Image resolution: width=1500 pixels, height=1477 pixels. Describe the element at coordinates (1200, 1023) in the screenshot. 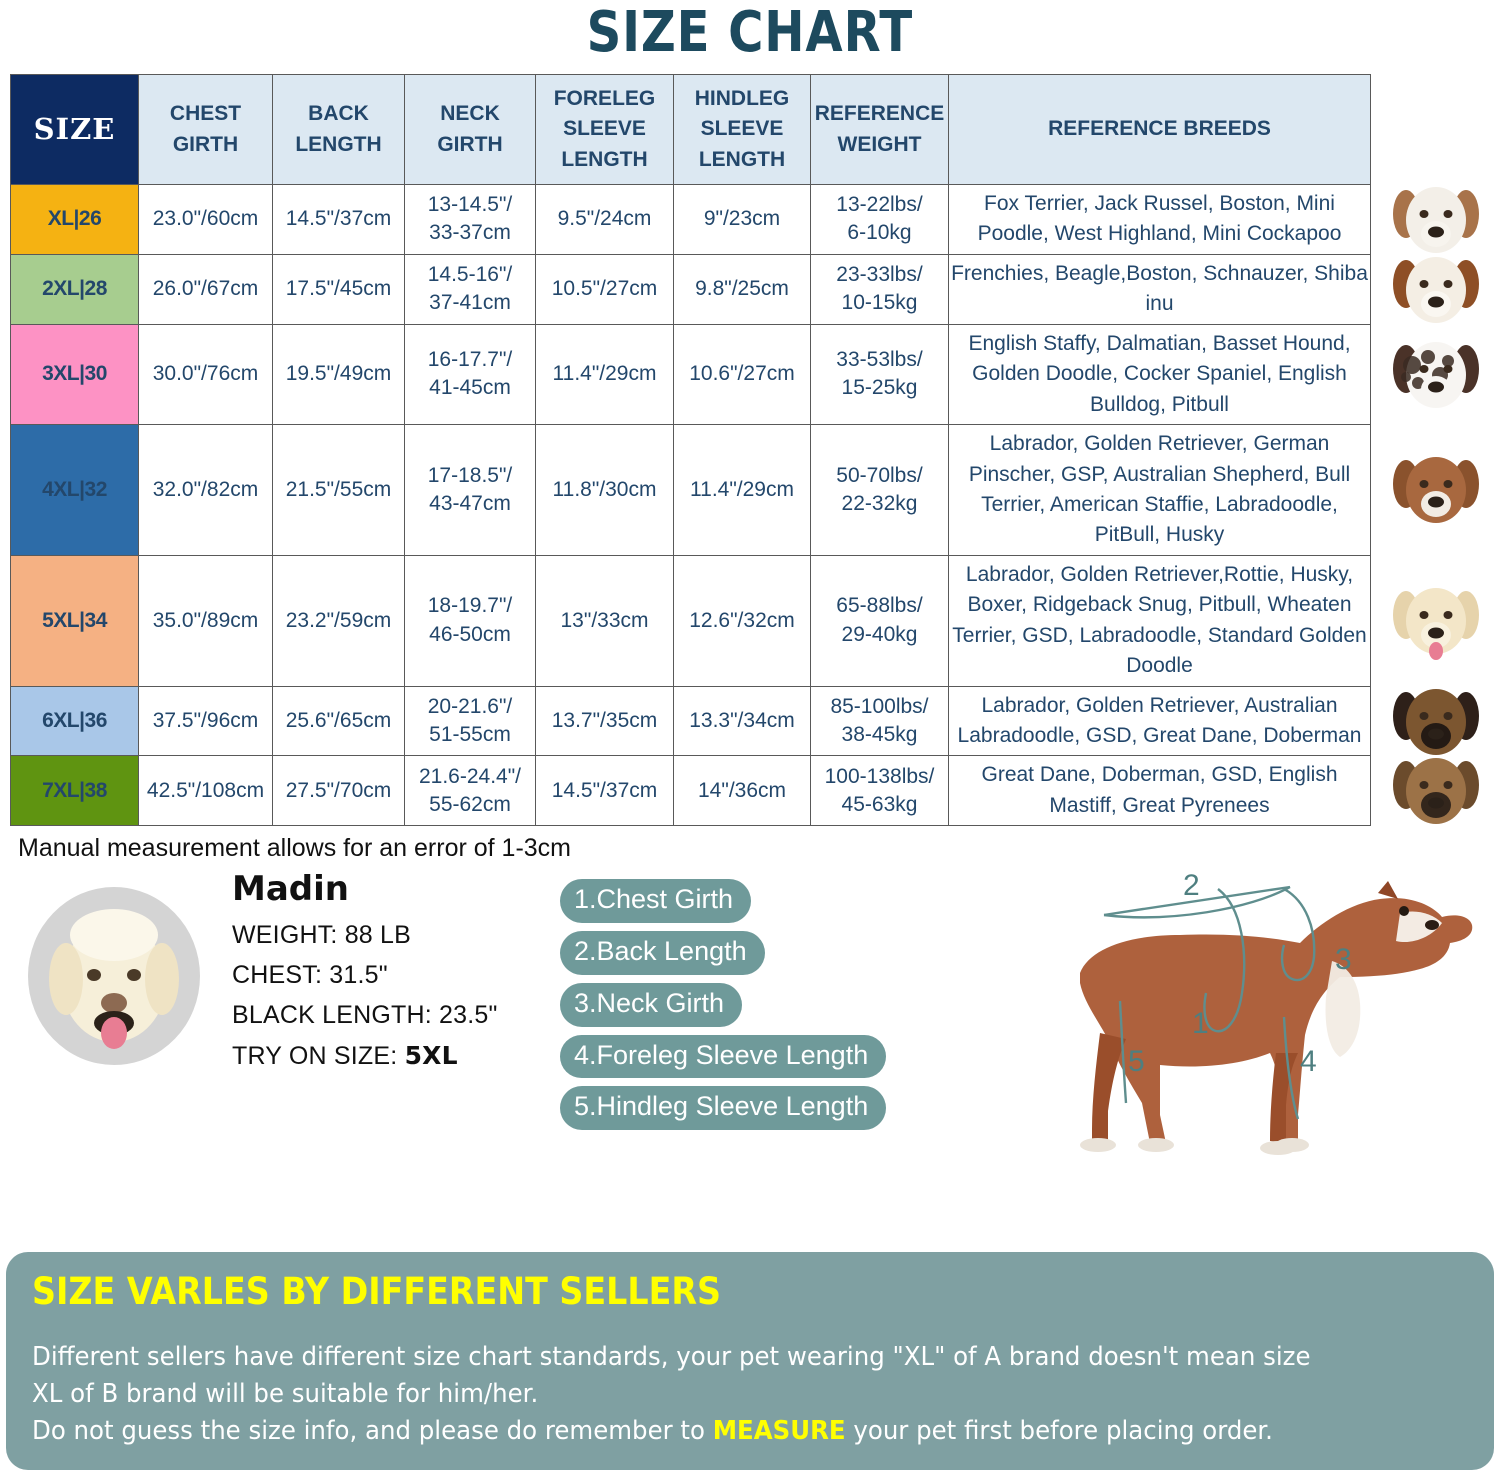

I see `callout-1: 1` at that location.